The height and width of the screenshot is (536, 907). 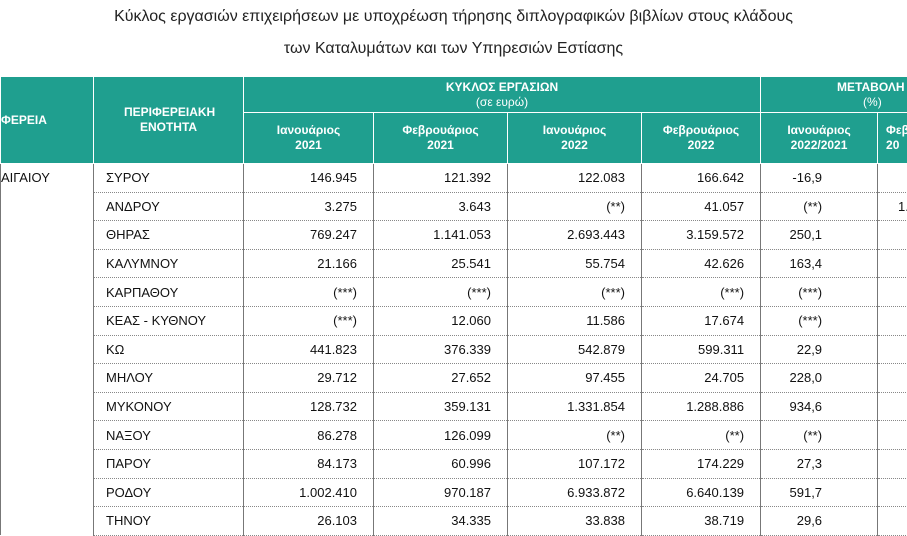 I want to click on value-cell: 38.719, so click(x=701, y=521).